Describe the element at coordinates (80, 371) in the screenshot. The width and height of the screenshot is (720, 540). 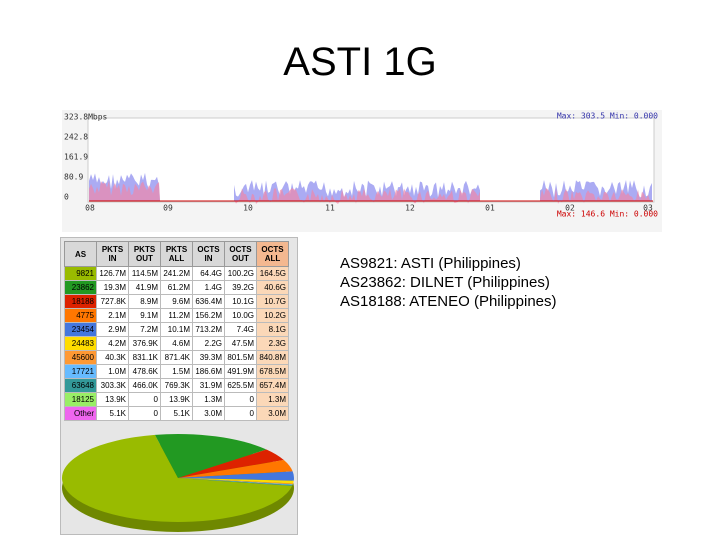
I see `as-cell: 17721` at that location.